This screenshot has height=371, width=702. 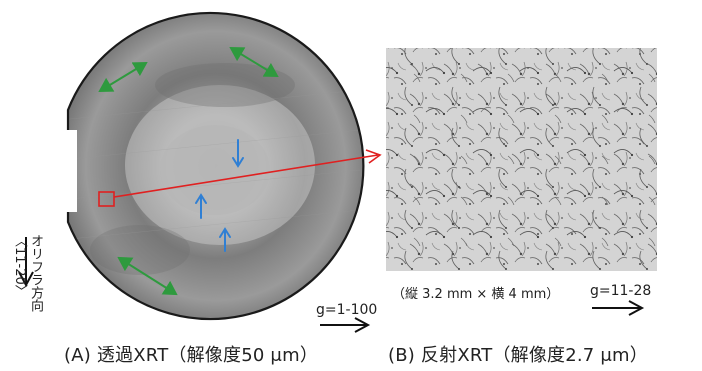 I want to click on image-size-note: （縦 3.2 mm × 横 4 mm）, so click(x=476, y=294).